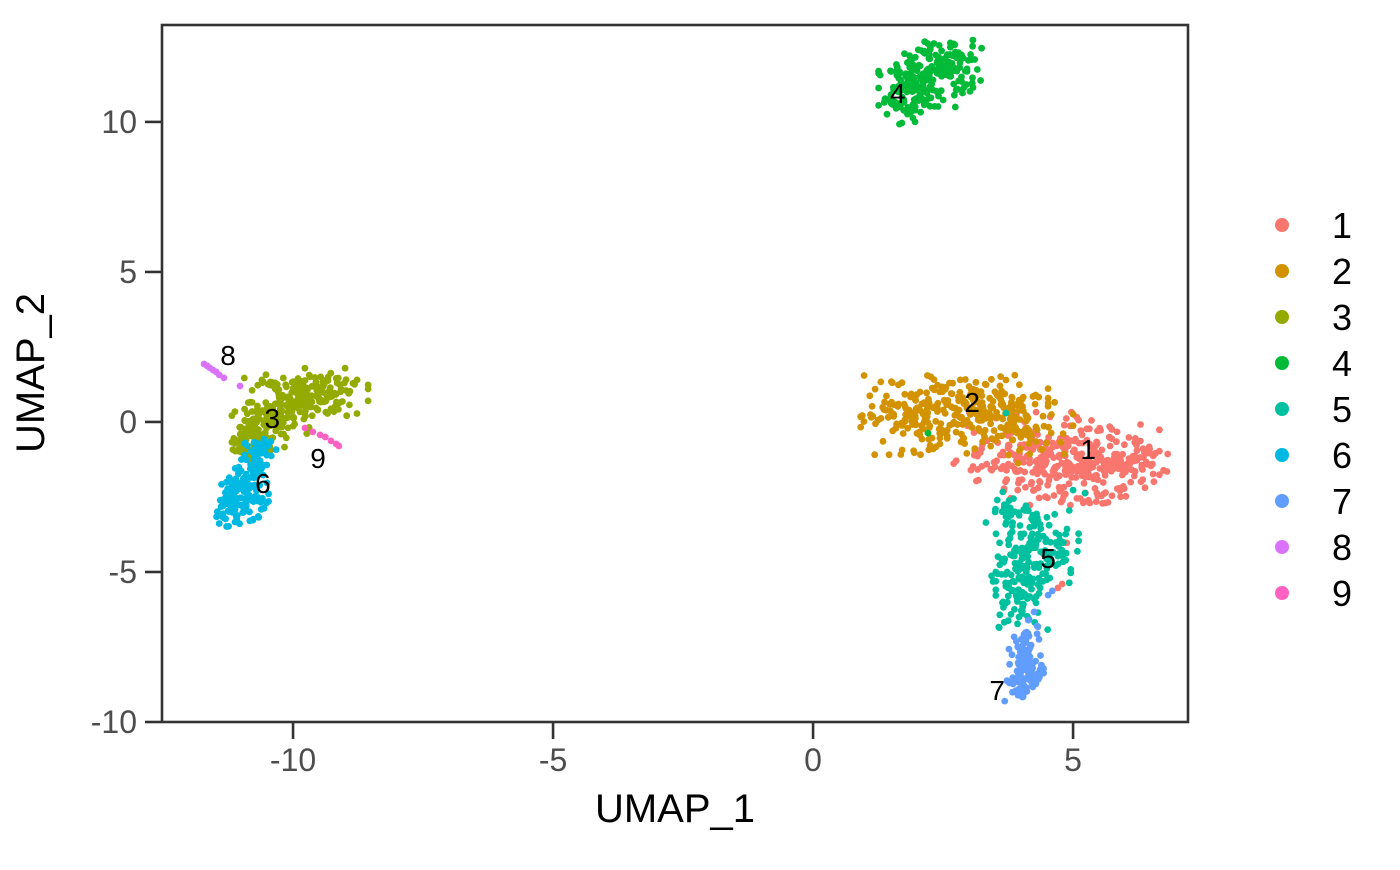 The height and width of the screenshot is (870, 1400). Describe the element at coordinates (1342, 455) in the screenshot. I see `legend-label: 6` at that location.